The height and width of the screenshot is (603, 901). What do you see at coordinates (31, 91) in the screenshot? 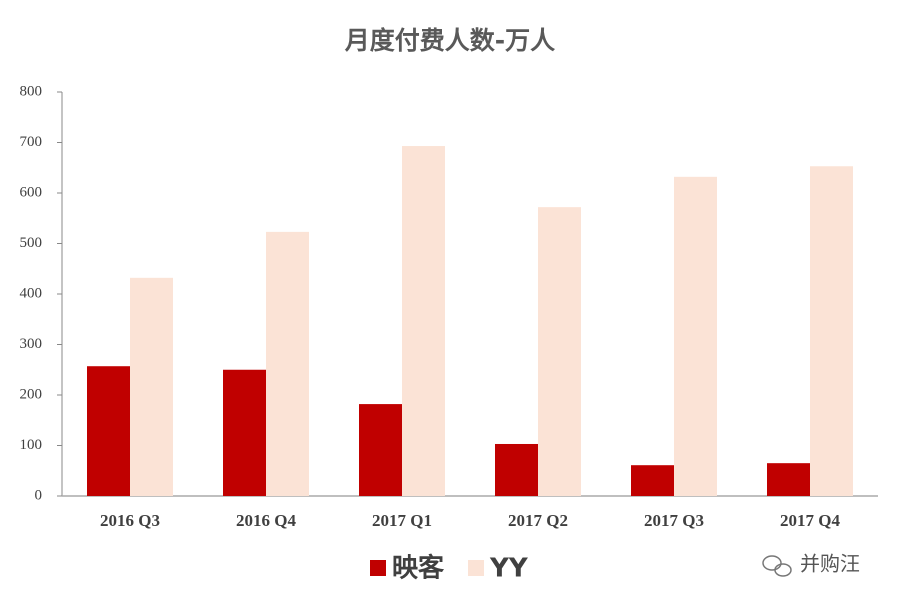
I see `y-tick-label: 800` at bounding box center [31, 91].